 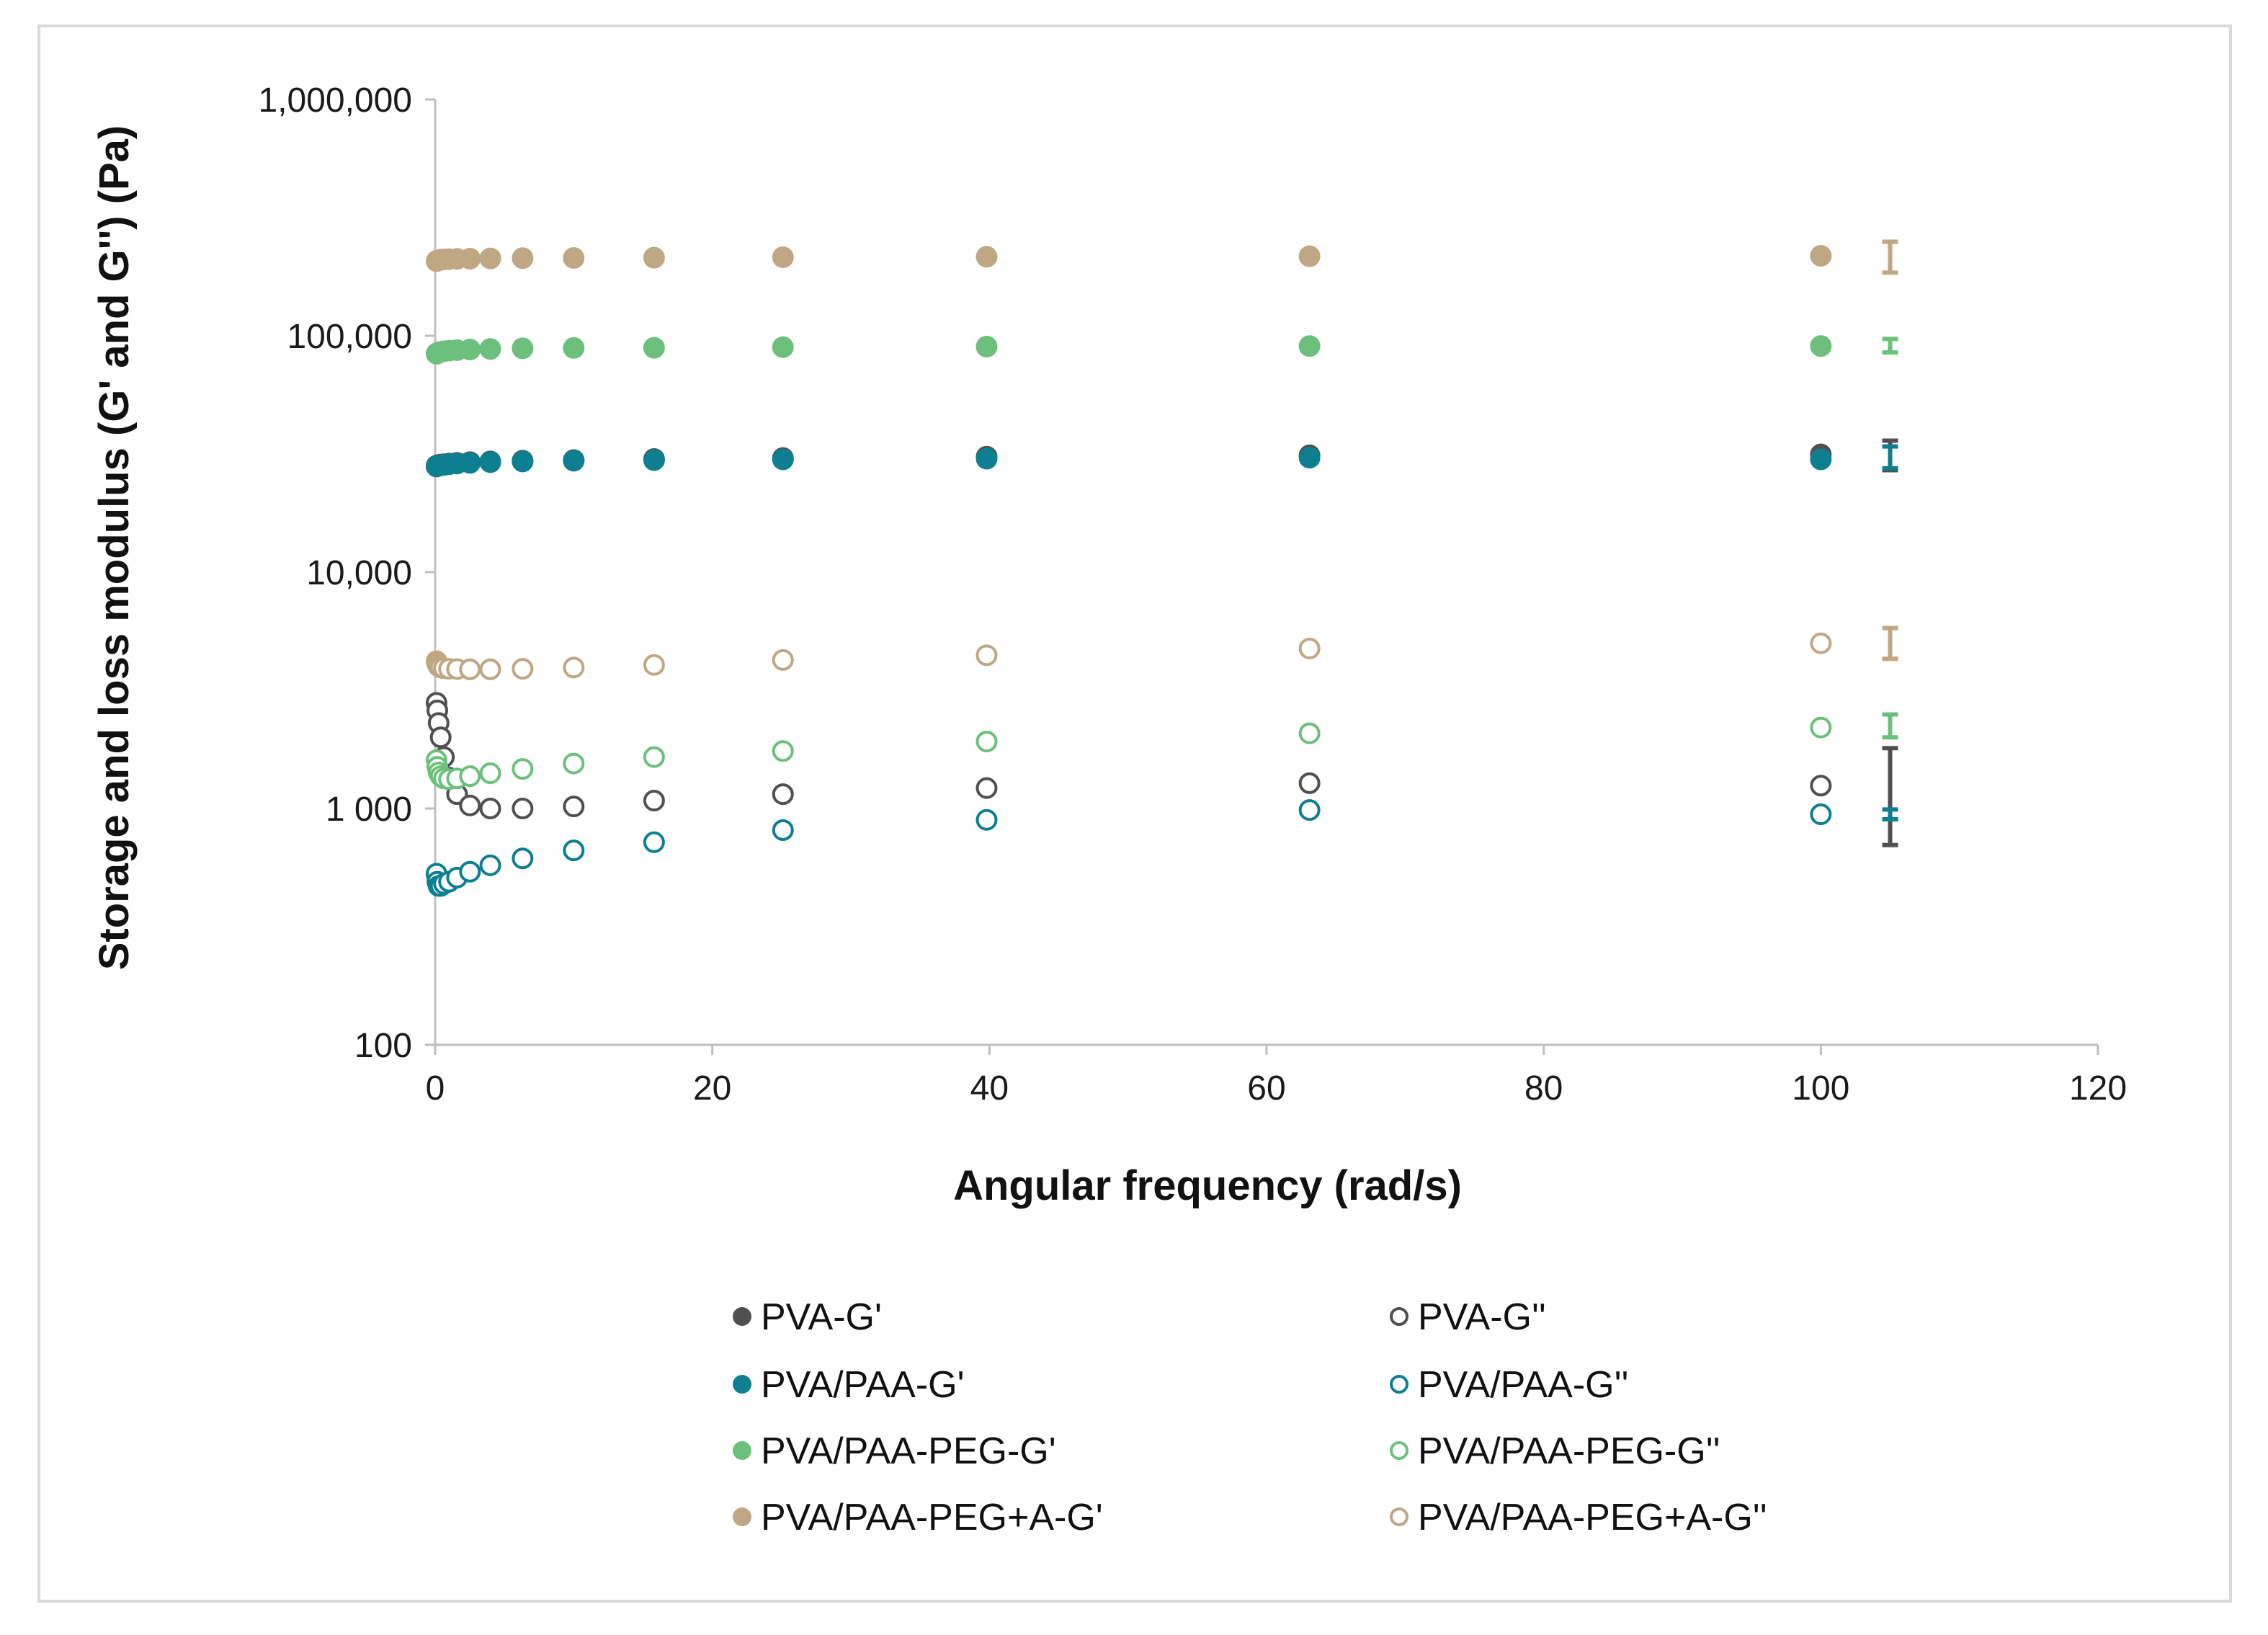 What do you see at coordinates (436, 1089) in the screenshot?
I see `x-tick-label: 0` at bounding box center [436, 1089].